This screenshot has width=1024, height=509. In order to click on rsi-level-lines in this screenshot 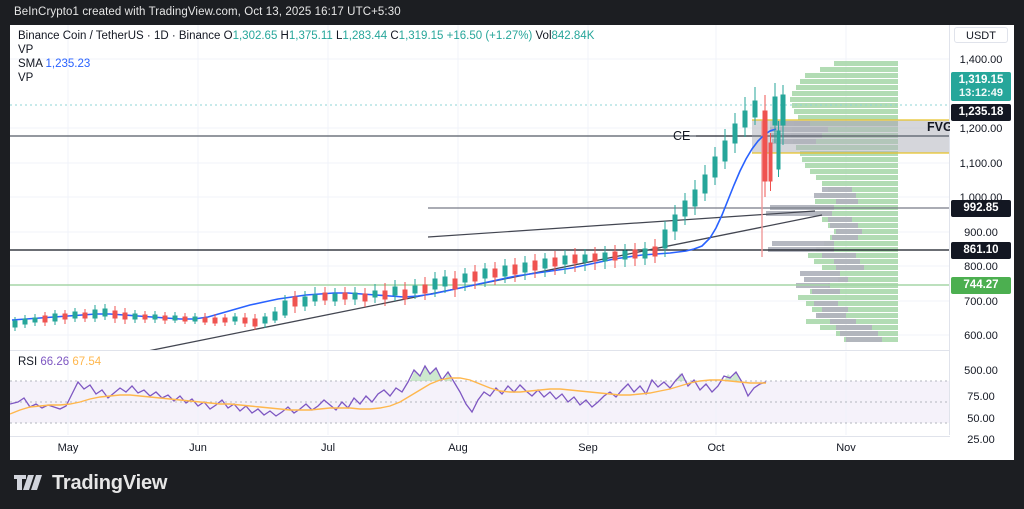, I will do `click(480, 402)`.